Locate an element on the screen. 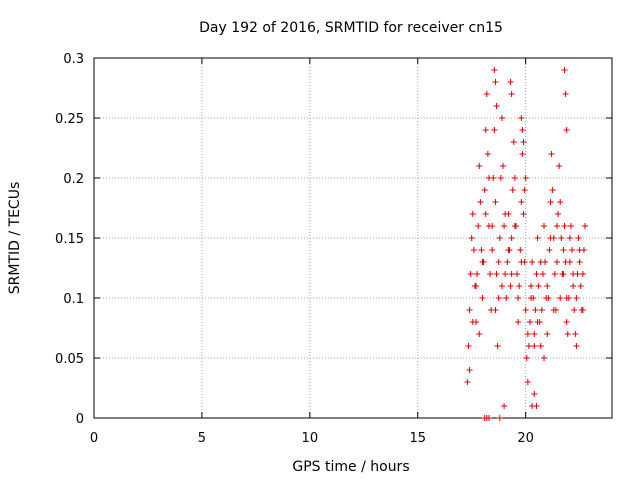 This screenshot has width=640, height=480. x-tick-label: 0 is located at coordinates (94, 438).